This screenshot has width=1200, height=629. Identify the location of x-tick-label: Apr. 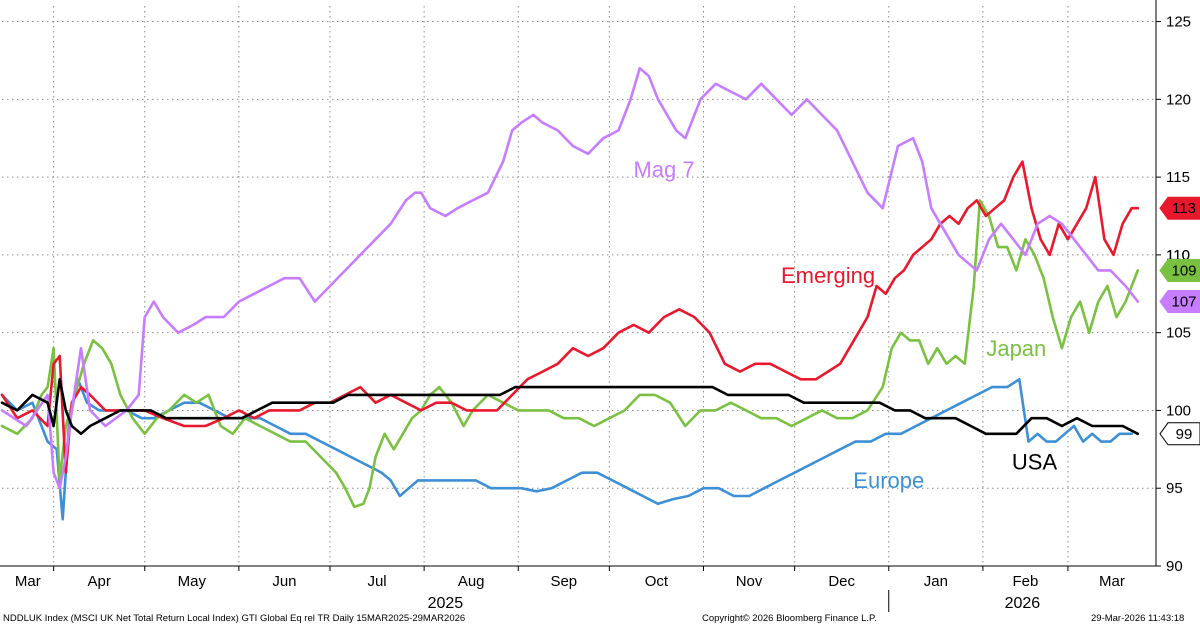
(99, 581).